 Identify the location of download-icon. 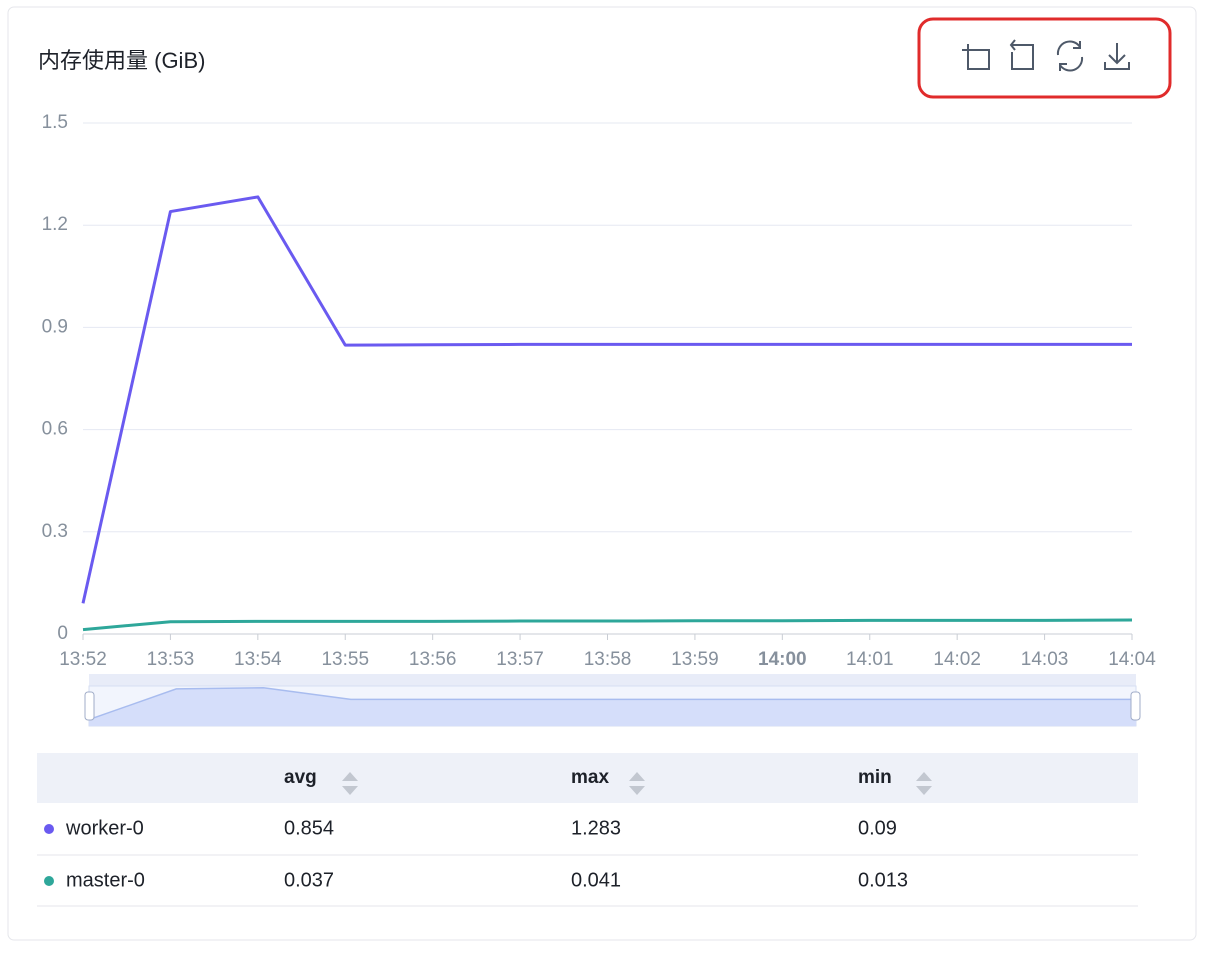
(1117, 56).